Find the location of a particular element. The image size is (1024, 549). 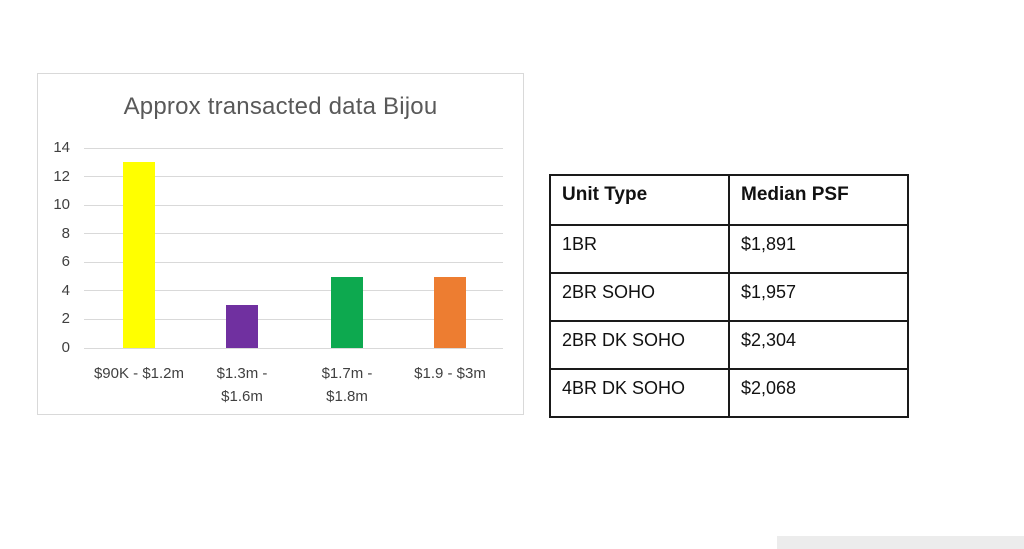

y-axis-tick-label: 12 is located at coordinates (61, 176).